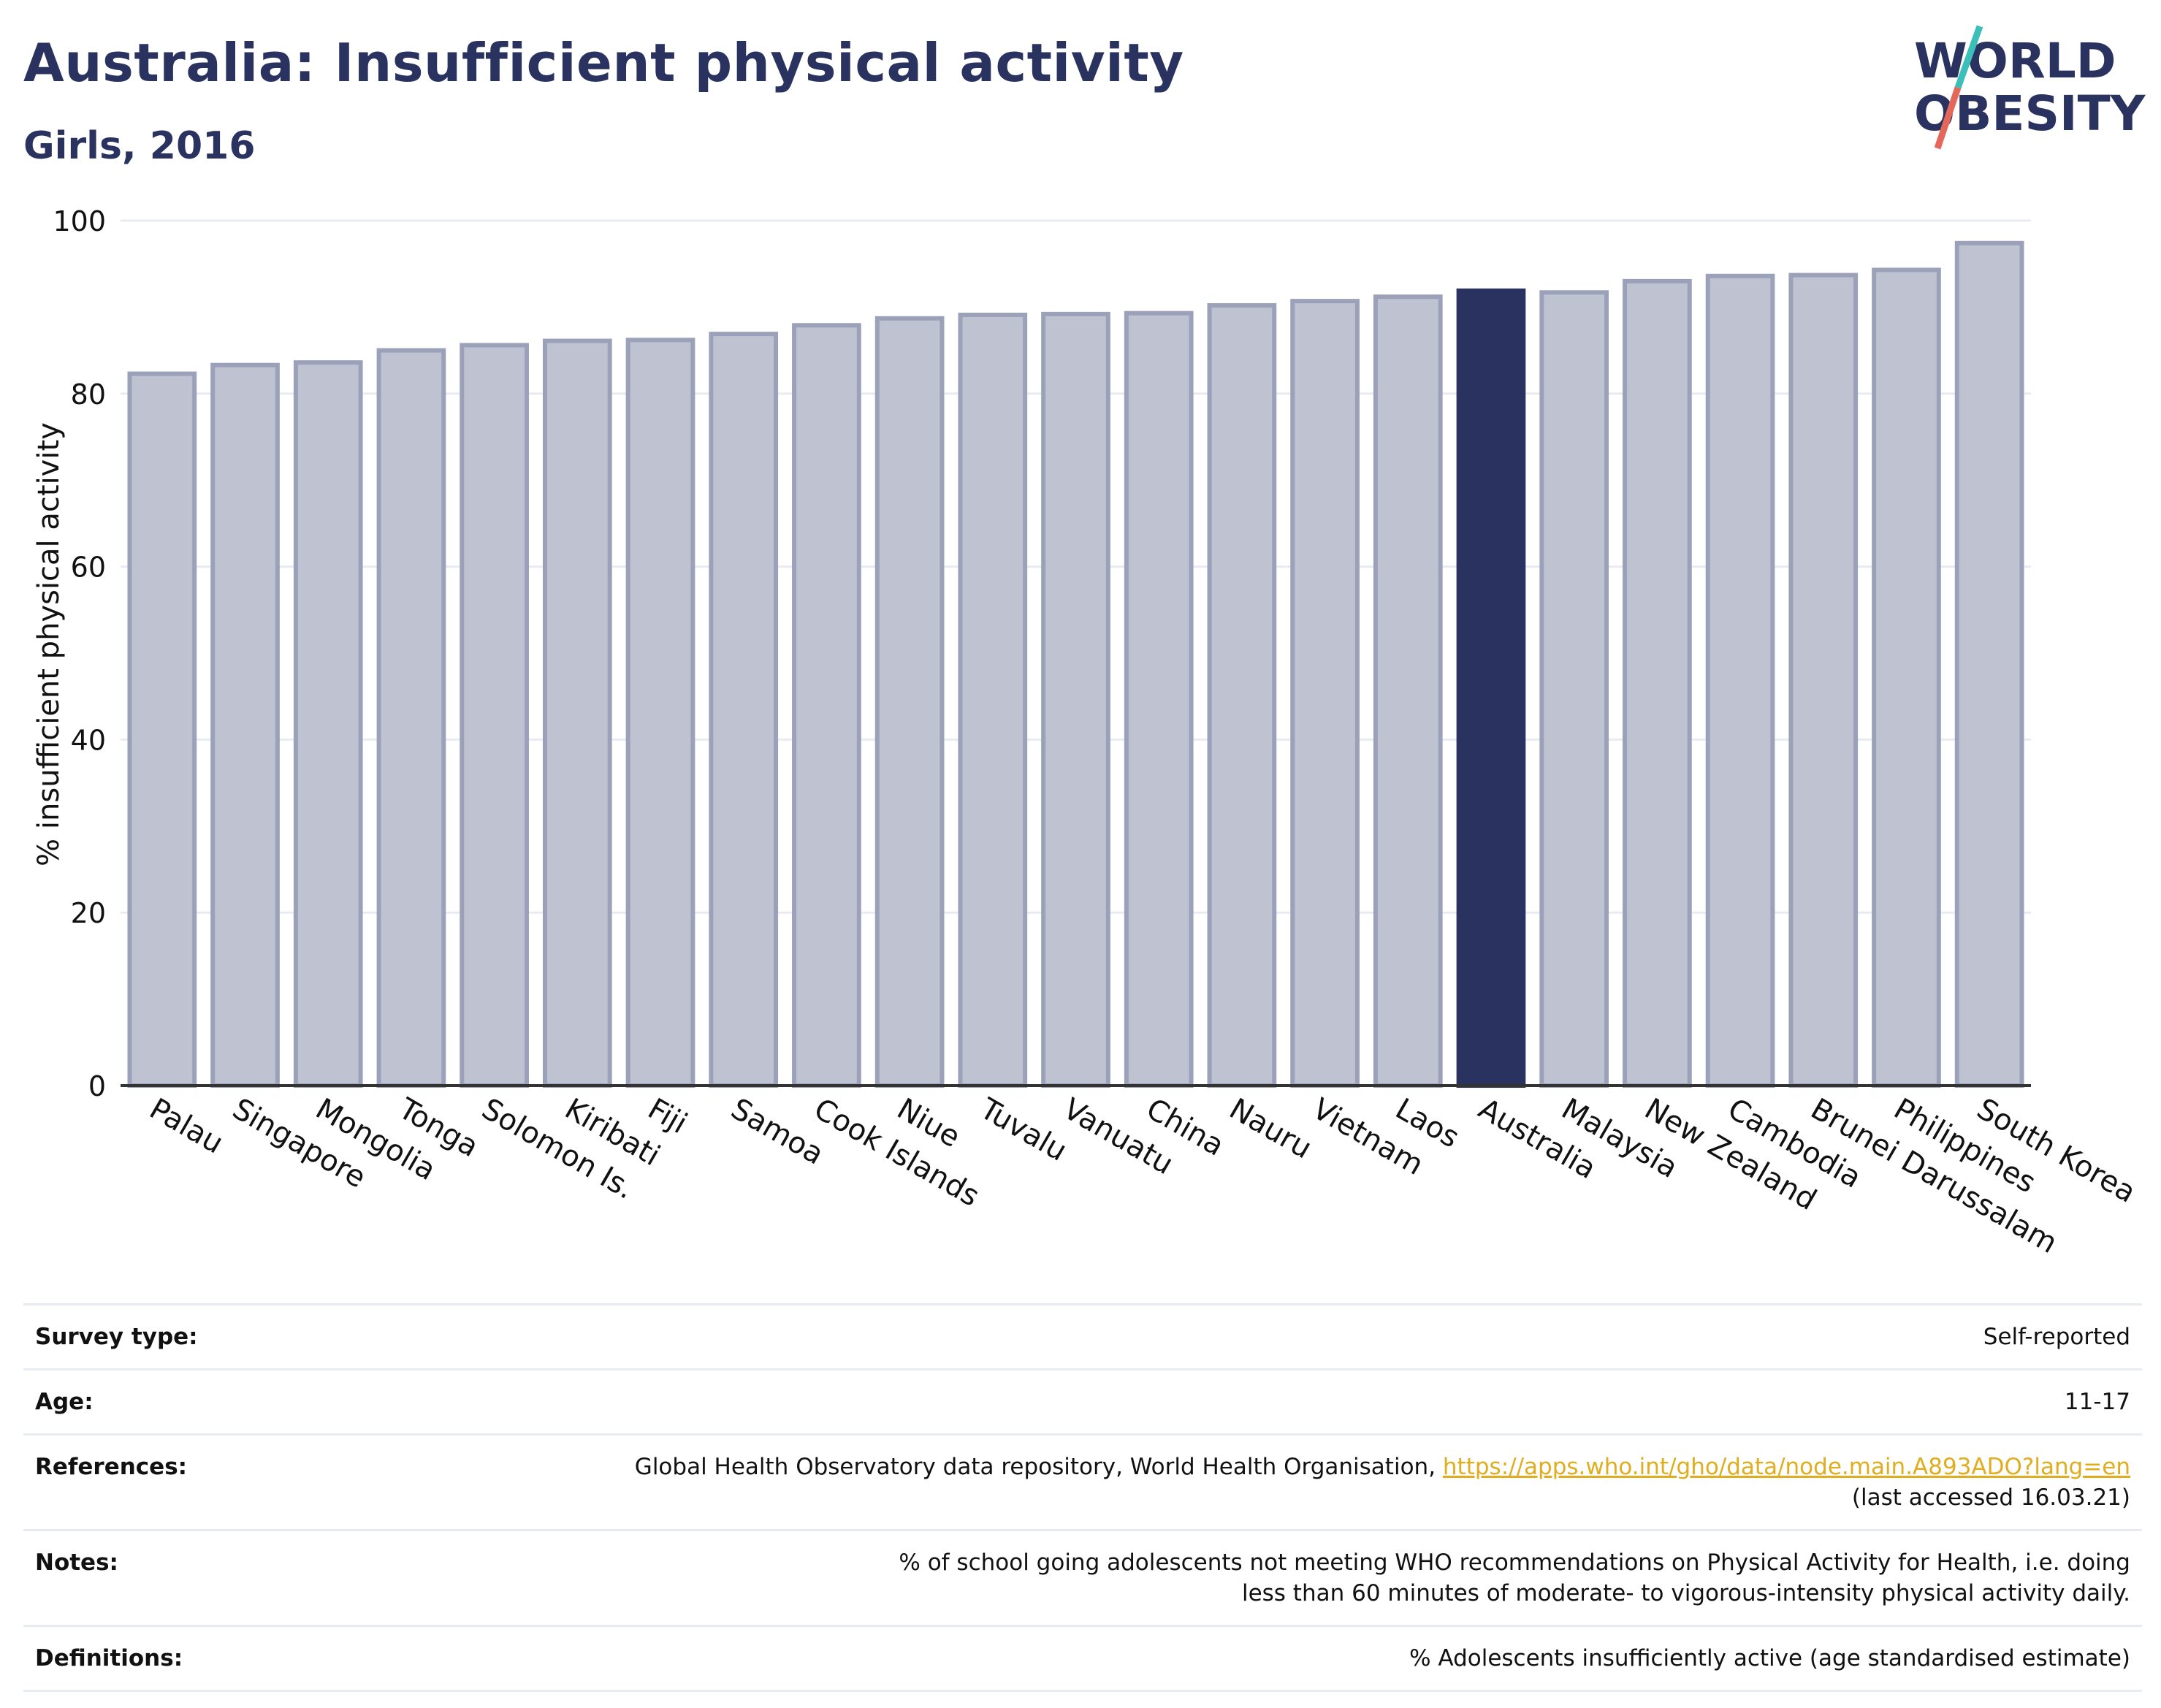 This screenshot has width=2161, height=1708. What do you see at coordinates (88, 395) in the screenshot?
I see `y-tick-label: 80` at bounding box center [88, 395].